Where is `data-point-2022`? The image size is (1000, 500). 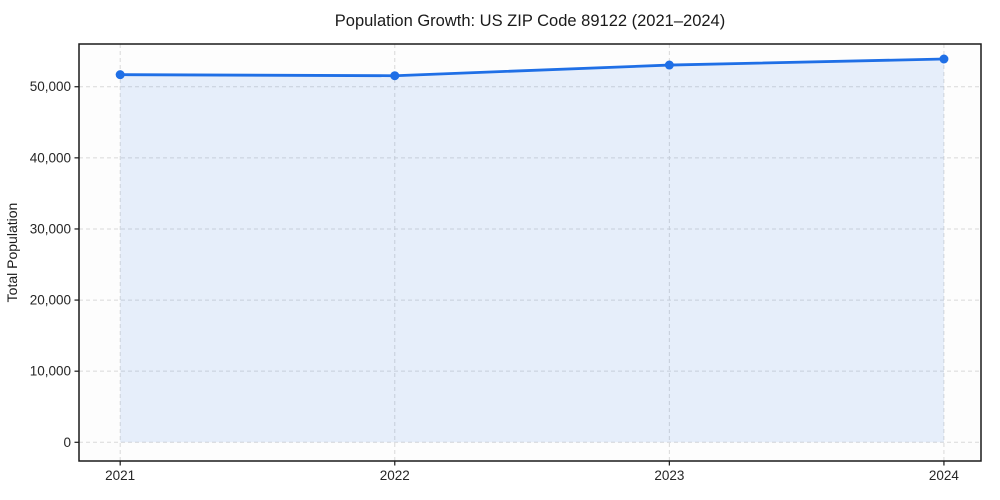
data-point-2022 is located at coordinates (395, 76).